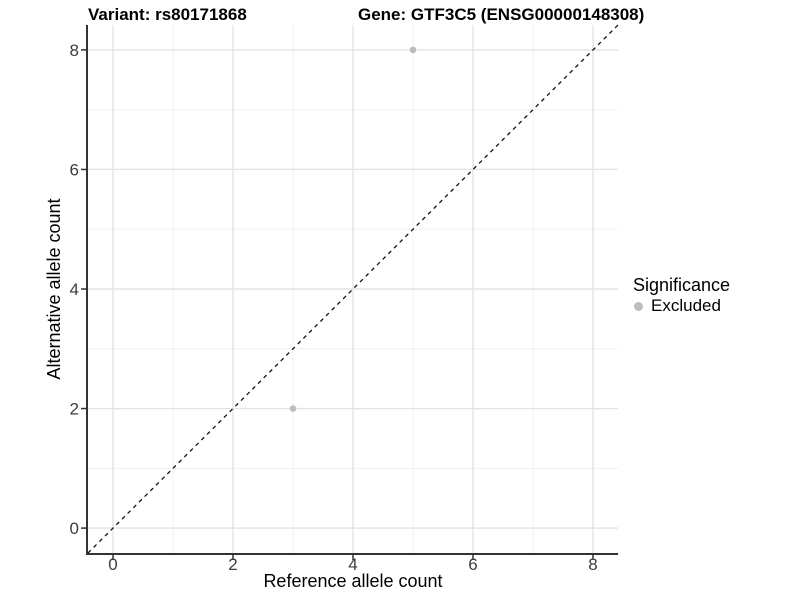 Image resolution: width=800 pixels, height=600 pixels. Describe the element at coordinates (682, 285) in the screenshot. I see `legend-title: Significance` at that location.